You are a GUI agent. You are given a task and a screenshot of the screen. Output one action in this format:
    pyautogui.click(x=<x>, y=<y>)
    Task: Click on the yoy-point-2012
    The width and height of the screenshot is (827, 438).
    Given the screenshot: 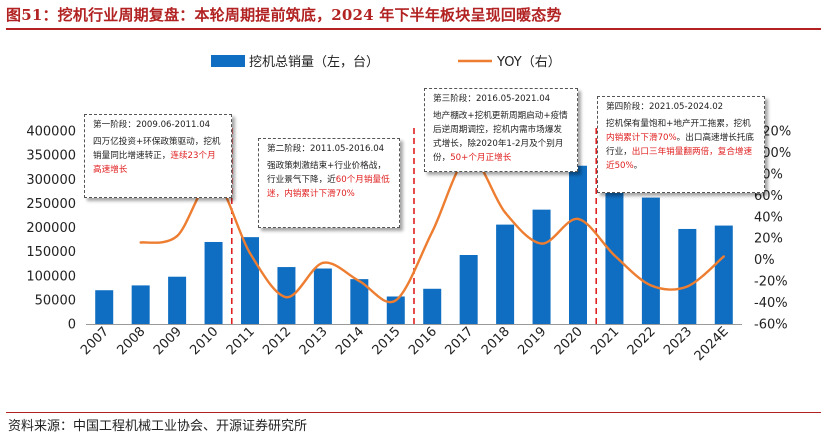 What is the action you would take?
    pyautogui.click(x=286, y=297)
    